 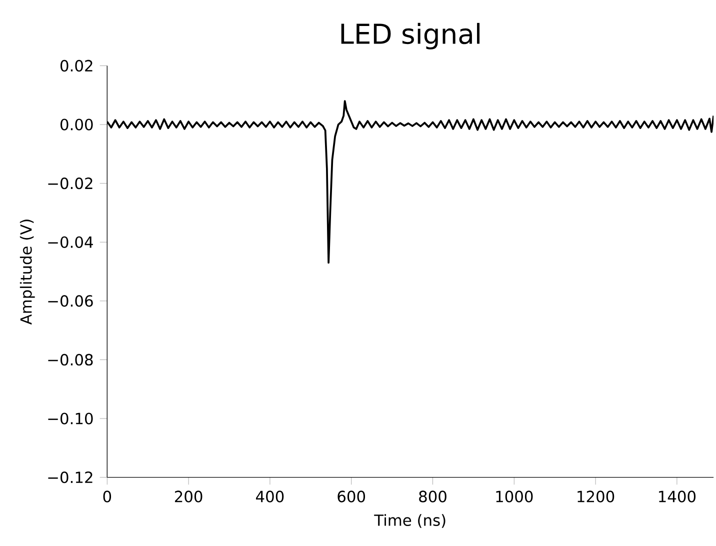 I want to click on y-tick-label: −0.10, so click(x=70, y=418).